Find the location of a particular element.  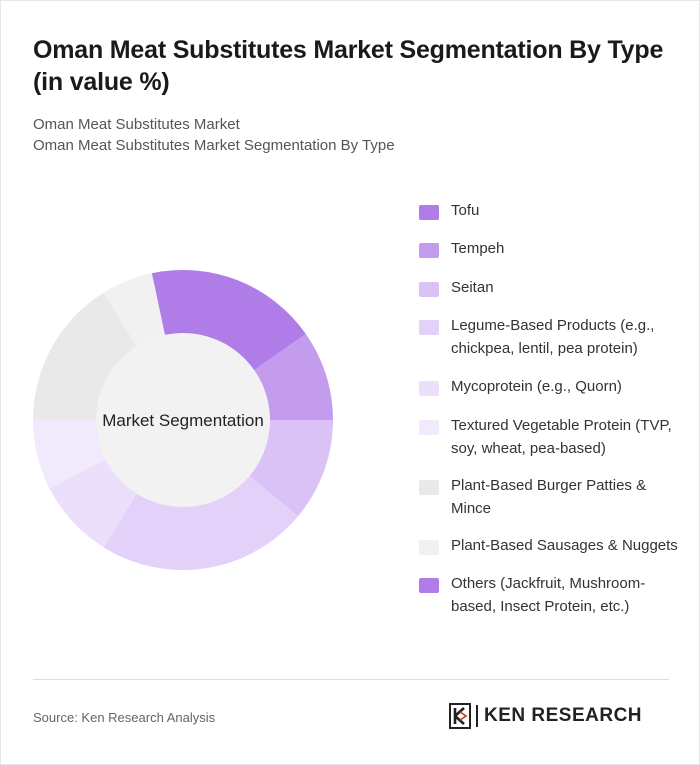

legend-label: Plant-Based Sausages & Nuggets is located at coordinates (564, 545).